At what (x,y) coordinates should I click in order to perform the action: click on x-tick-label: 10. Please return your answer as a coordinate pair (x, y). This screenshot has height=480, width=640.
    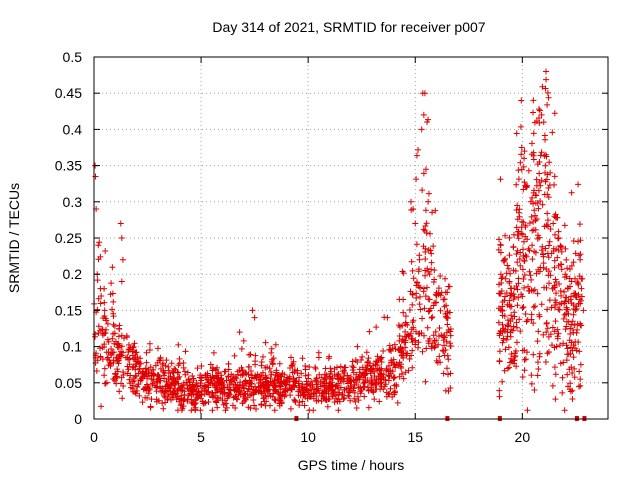
    Looking at the image, I should click on (308, 437).